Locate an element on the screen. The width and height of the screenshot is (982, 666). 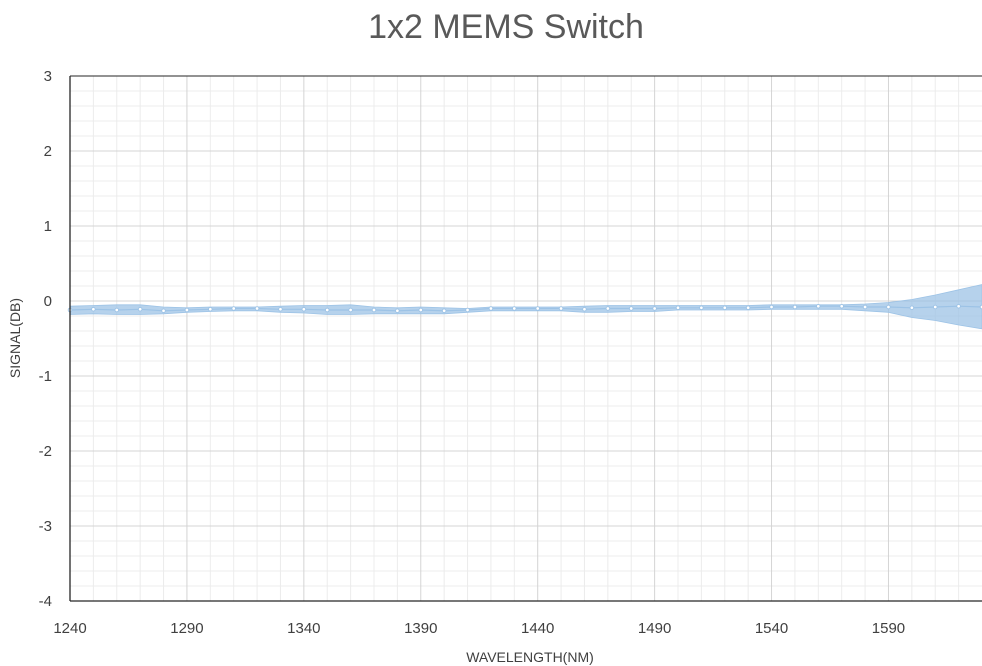
x-tick-label: 1490 is located at coordinates (654, 628).